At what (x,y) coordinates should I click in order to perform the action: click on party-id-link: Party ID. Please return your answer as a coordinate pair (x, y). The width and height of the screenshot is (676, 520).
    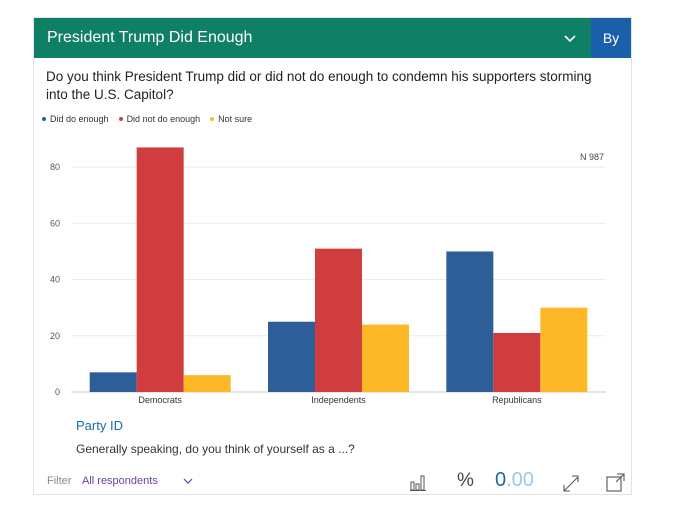
    Looking at the image, I should click on (99, 425).